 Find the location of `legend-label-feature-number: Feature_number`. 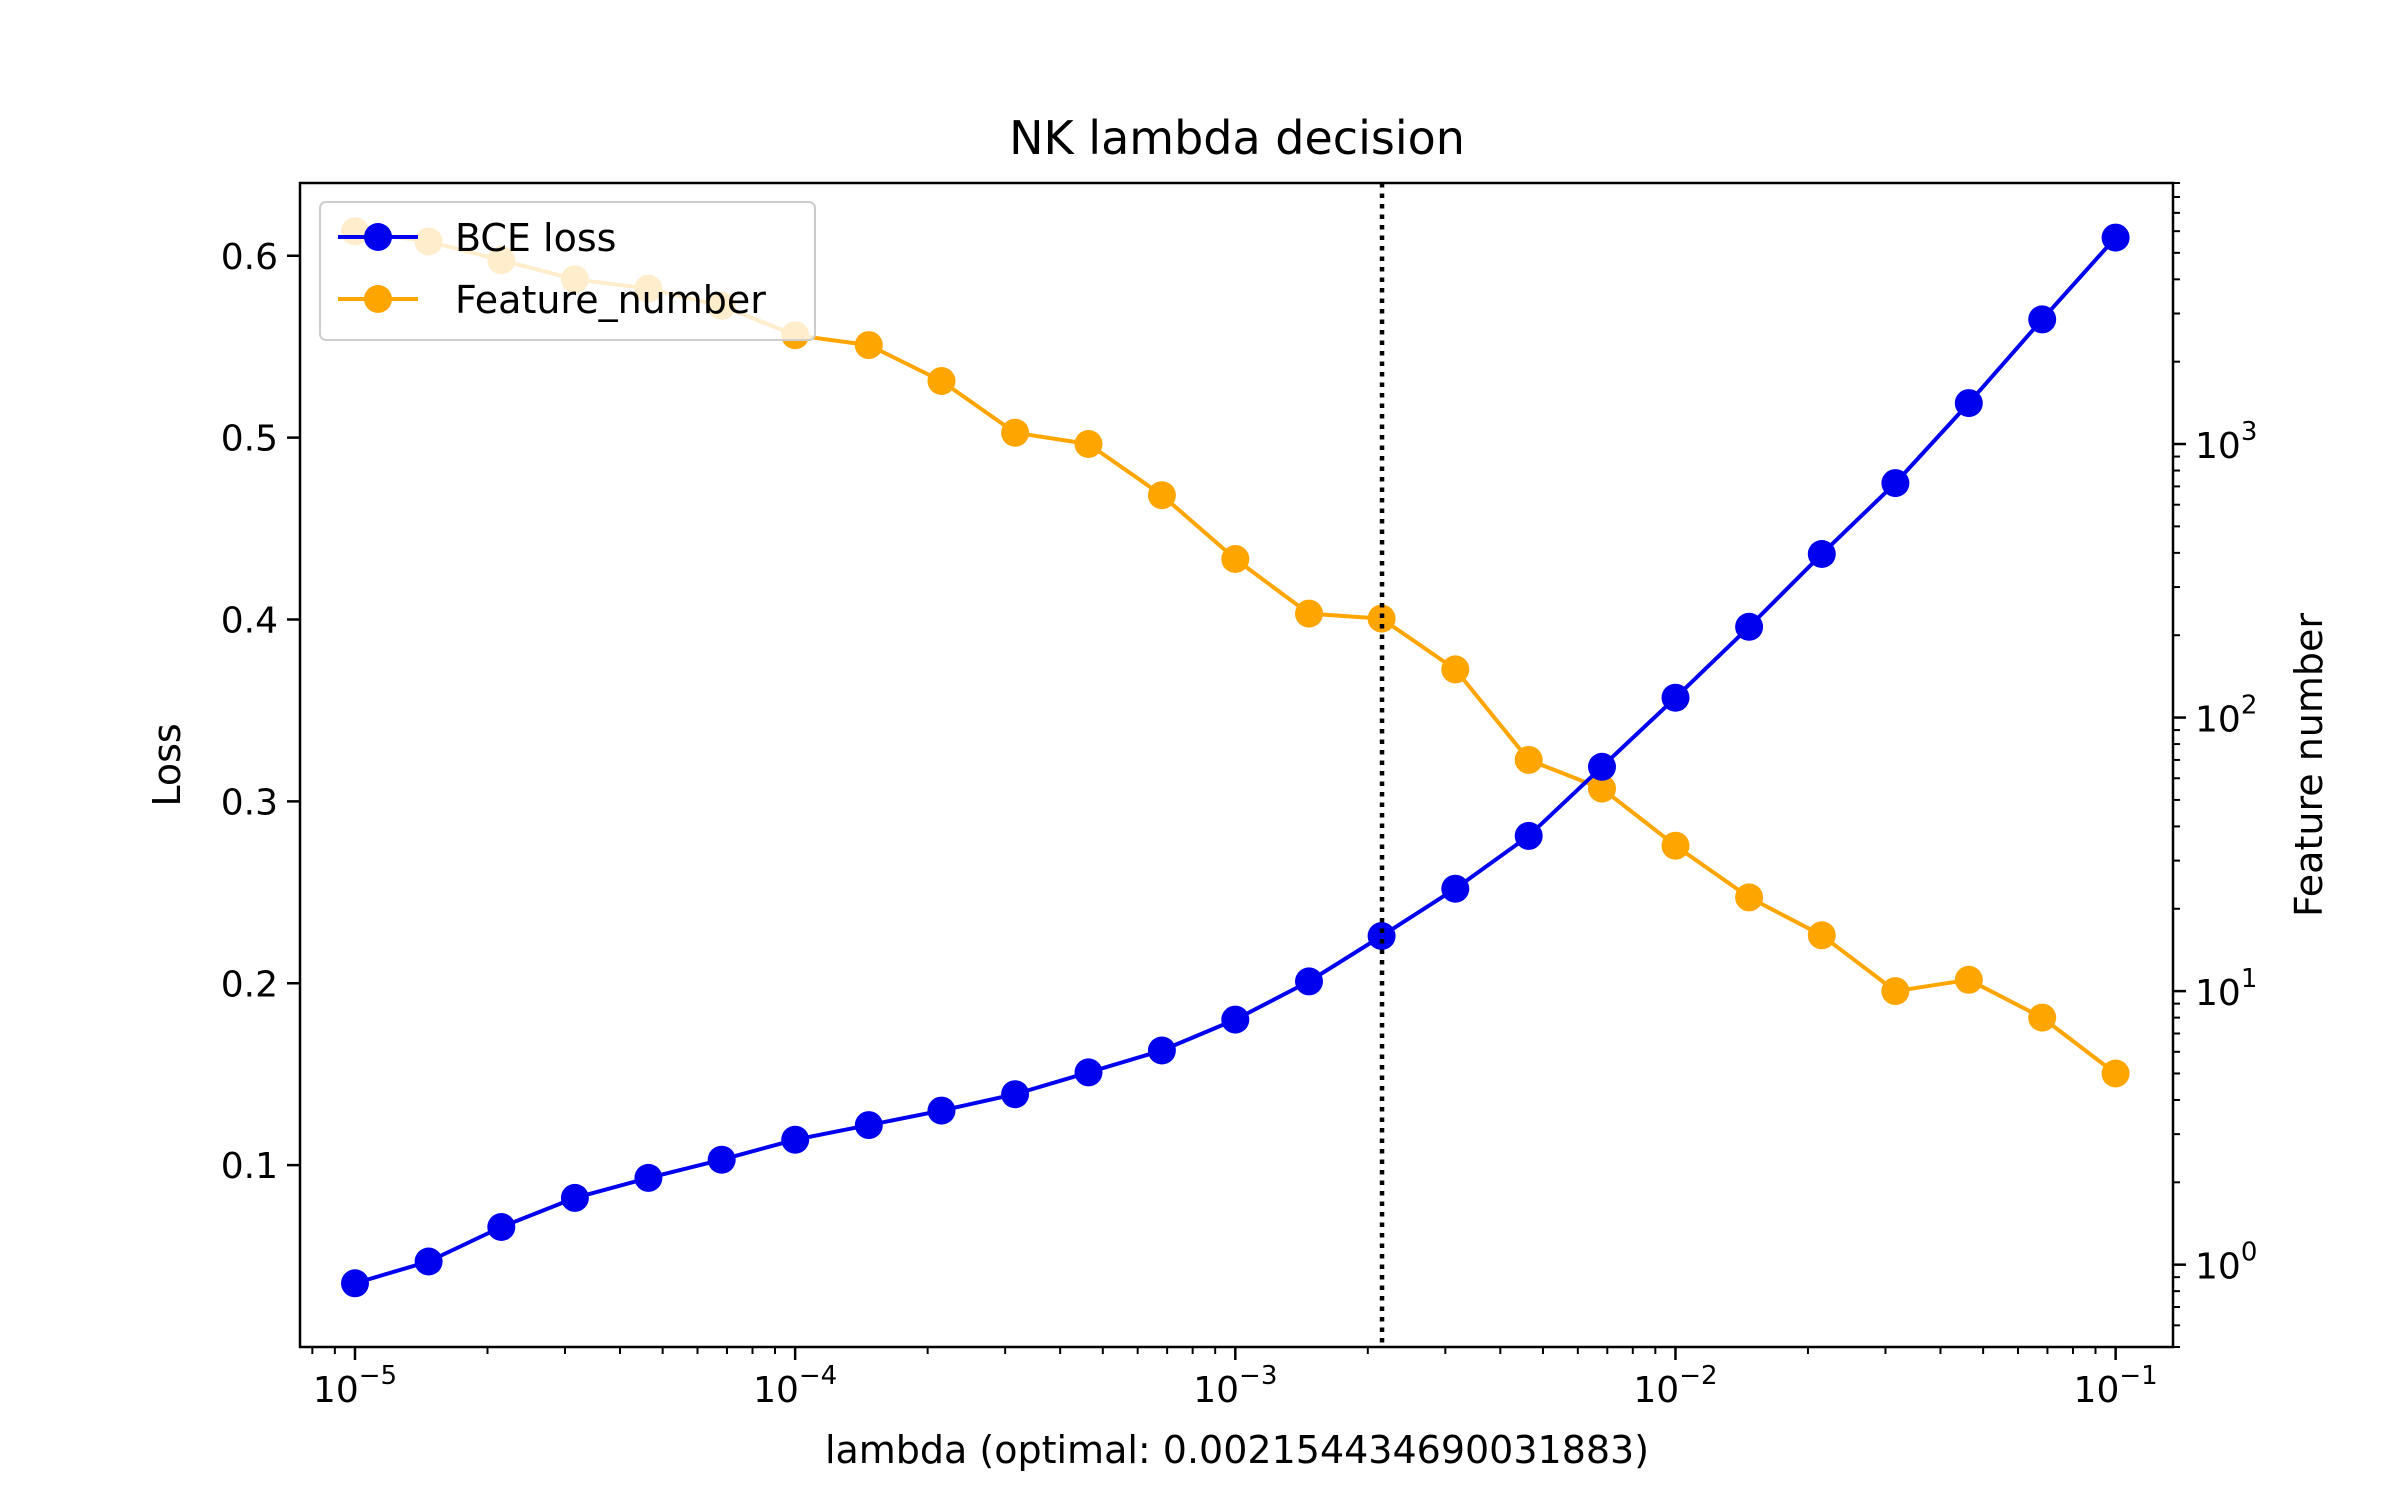

legend-label-feature-number: Feature_number is located at coordinates (610, 300).